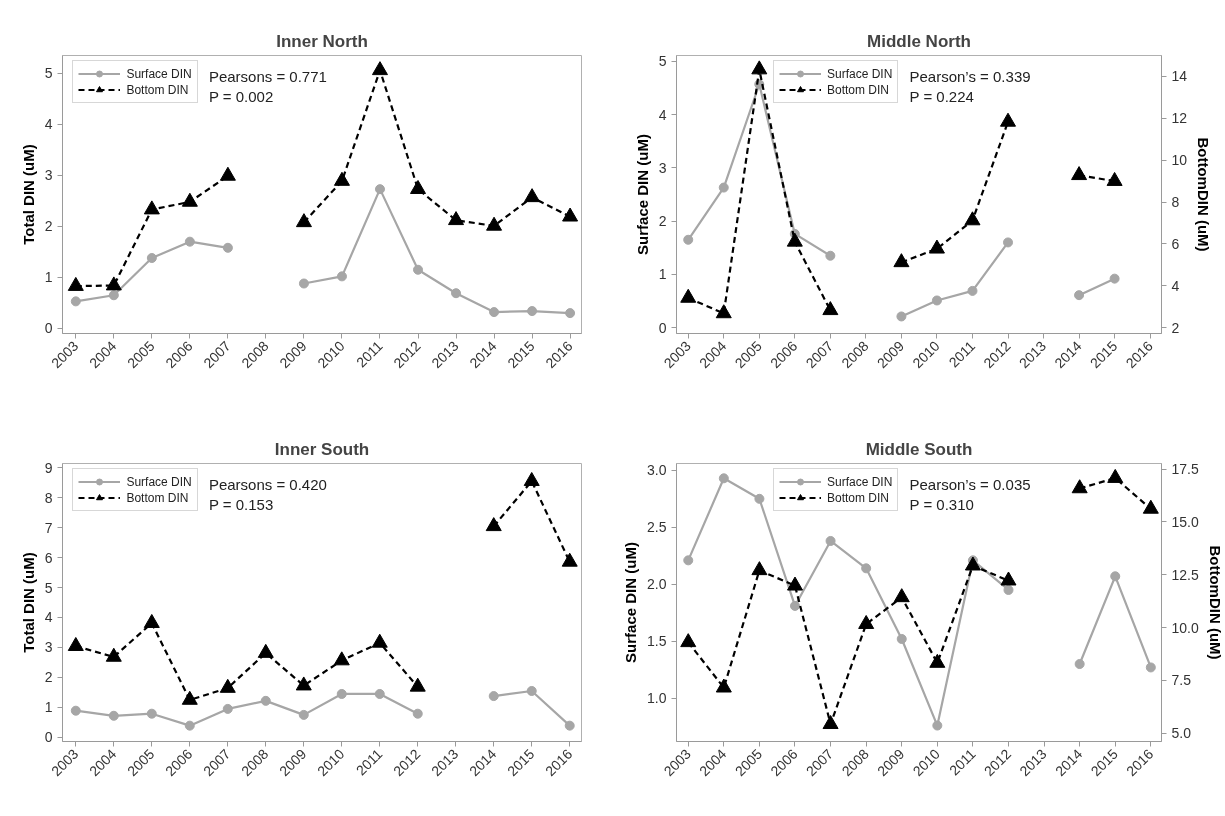  What do you see at coordinates (941, 96) in the screenshot?
I see `annotation: P = 0.224` at bounding box center [941, 96].